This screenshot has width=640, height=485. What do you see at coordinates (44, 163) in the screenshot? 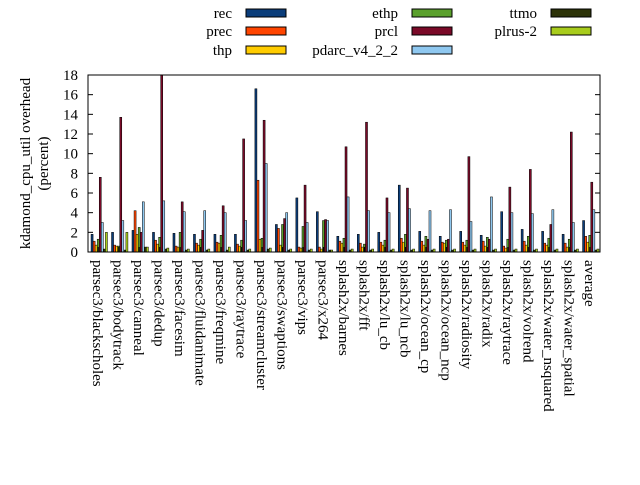
I see `y-axis-label-line: (percent)` at bounding box center [44, 163].